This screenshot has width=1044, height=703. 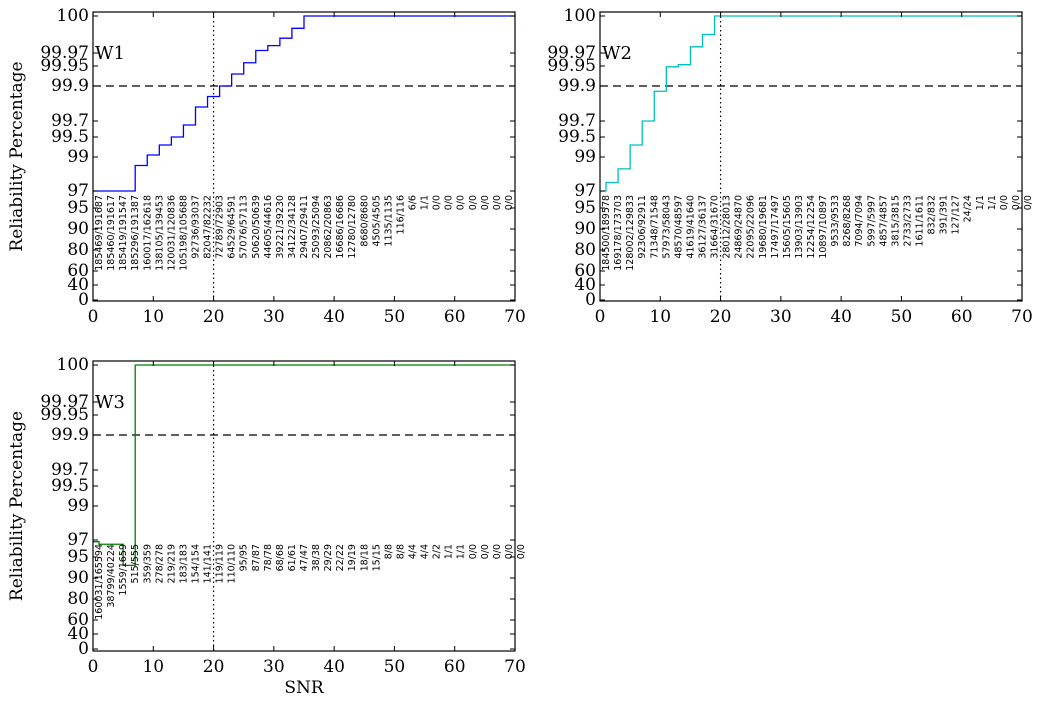 What do you see at coordinates (388, 551) in the screenshot?
I see `count-label: 8/8` at bounding box center [388, 551].